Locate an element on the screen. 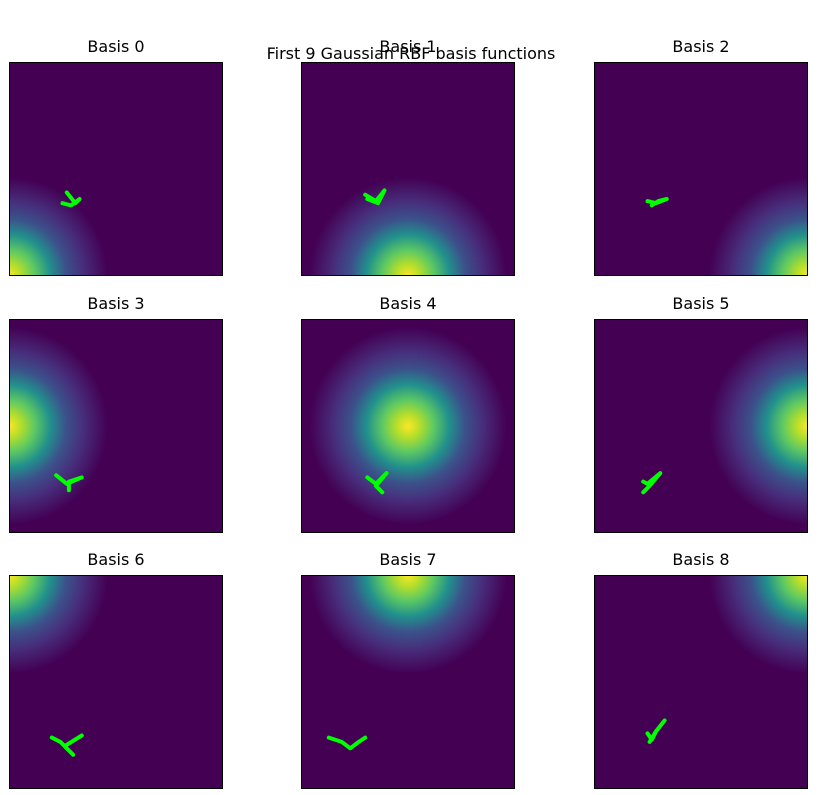 The image size is (822, 795). basis-panel-8: Basis 8 is located at coordinates (701, 670).